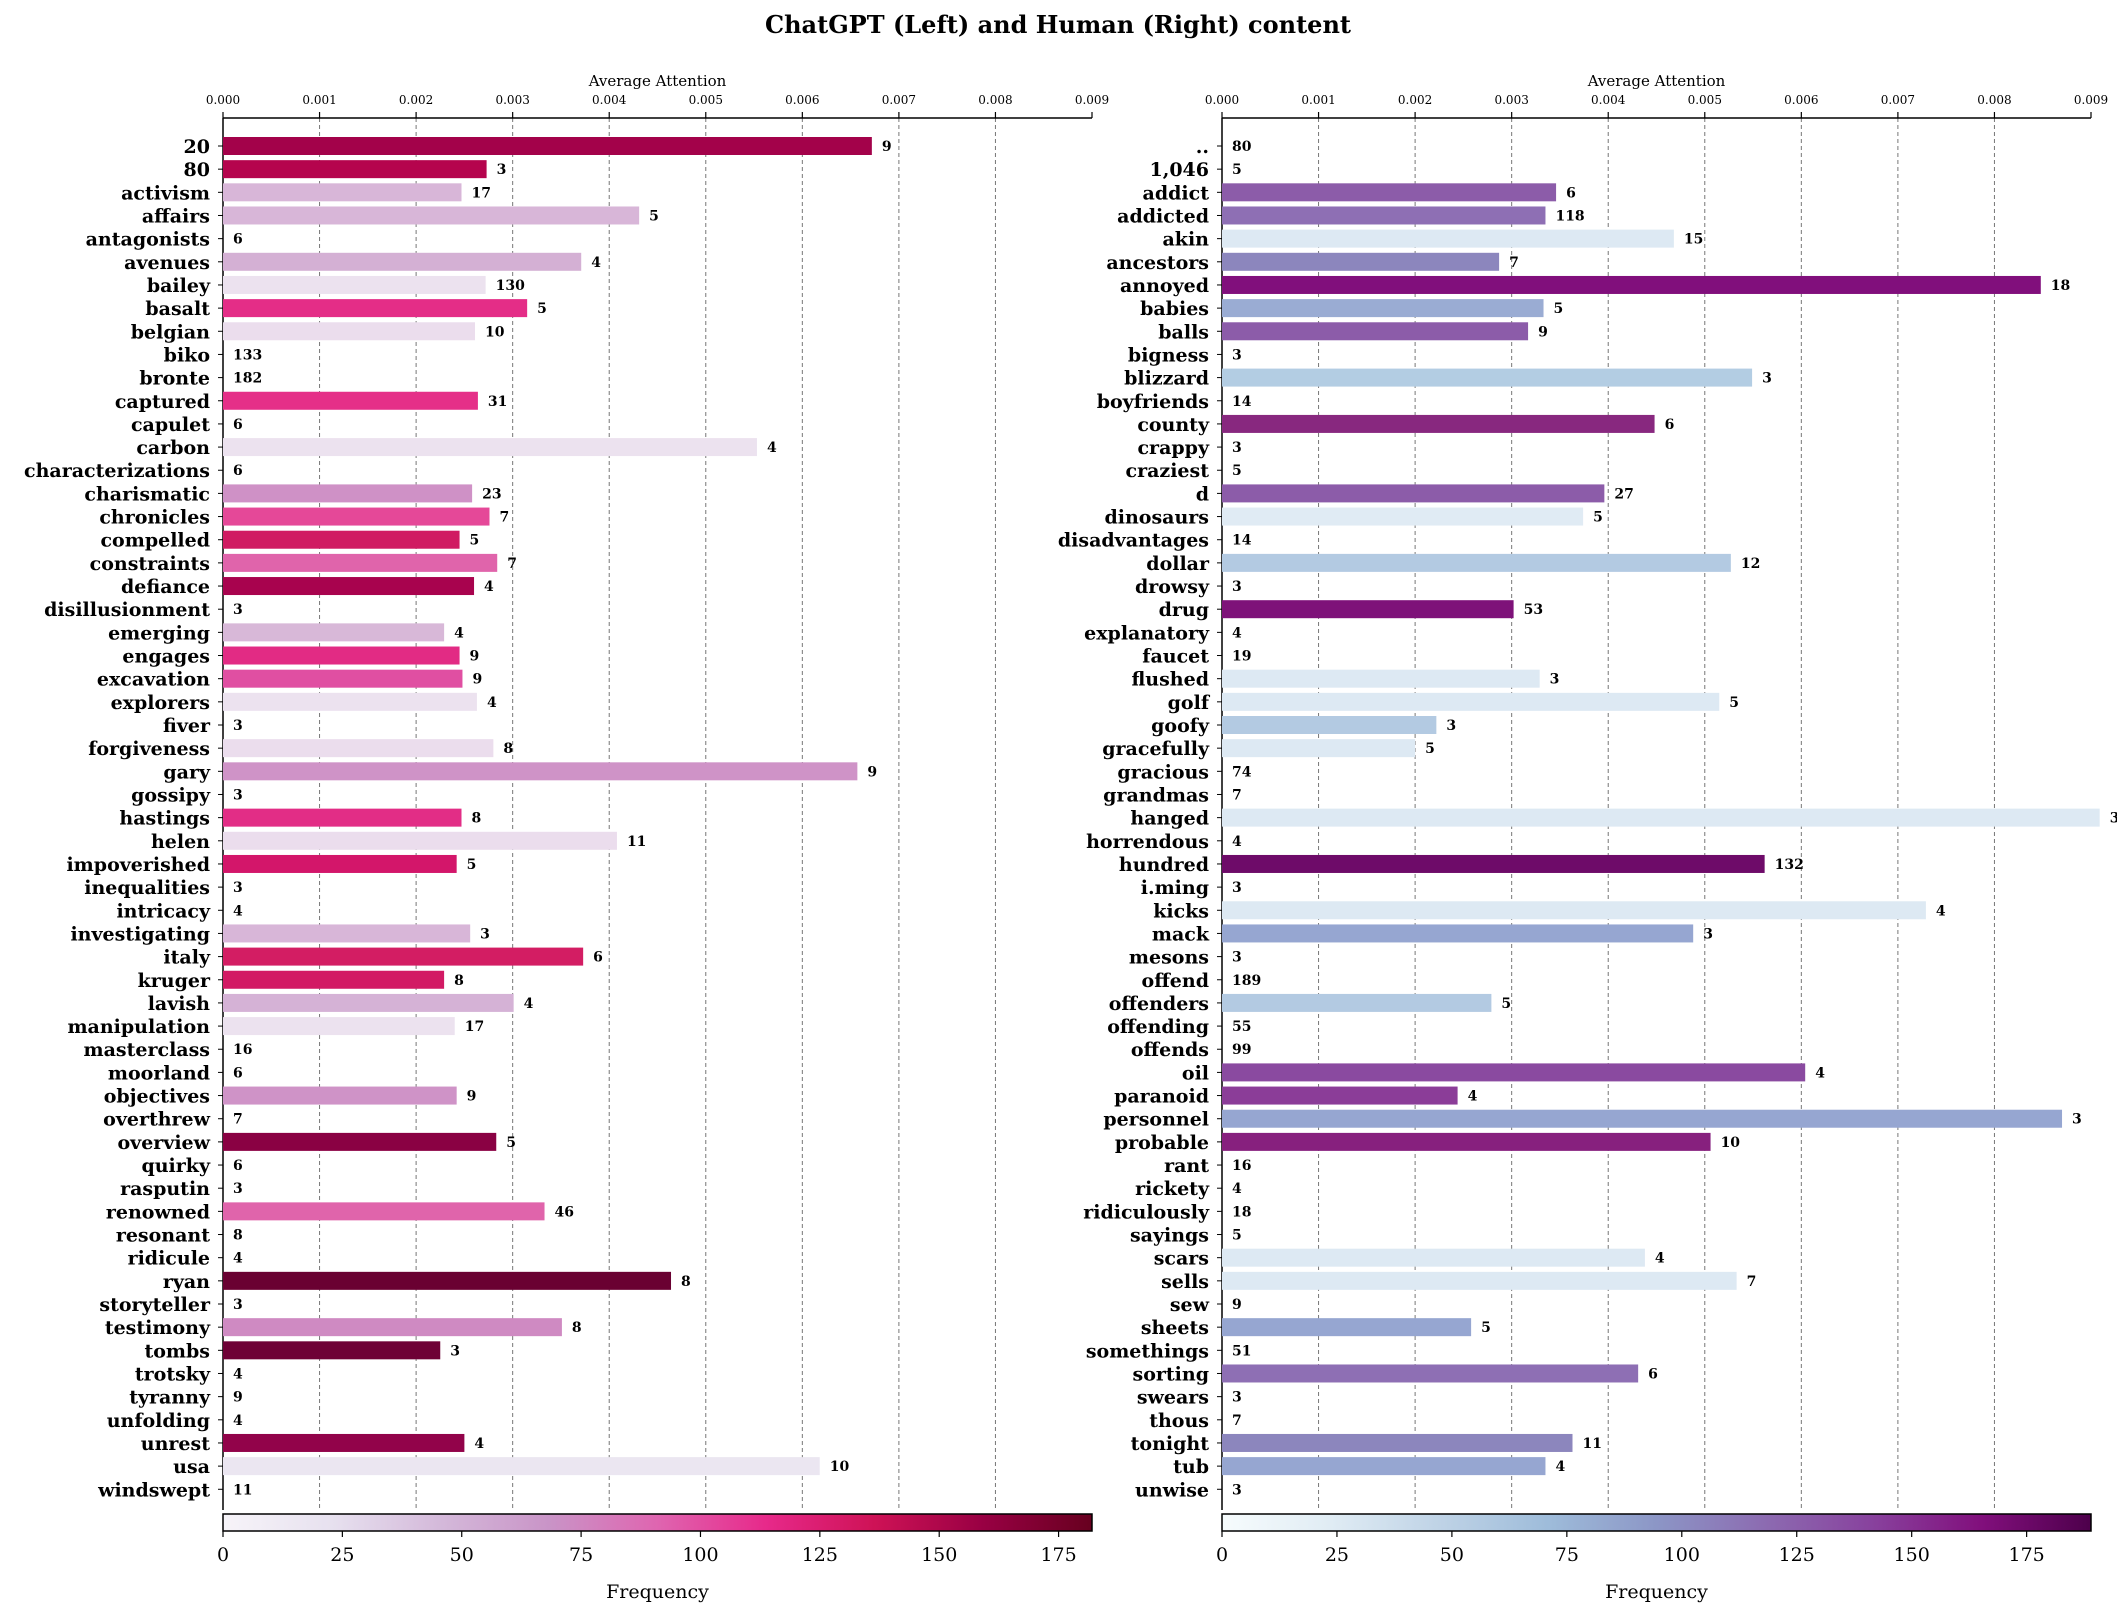  What do you see at coordinates (939, 1555) in the screenshot?
I see `left-colorbar-tick-label: 150` at bounding box center [939, 1555].